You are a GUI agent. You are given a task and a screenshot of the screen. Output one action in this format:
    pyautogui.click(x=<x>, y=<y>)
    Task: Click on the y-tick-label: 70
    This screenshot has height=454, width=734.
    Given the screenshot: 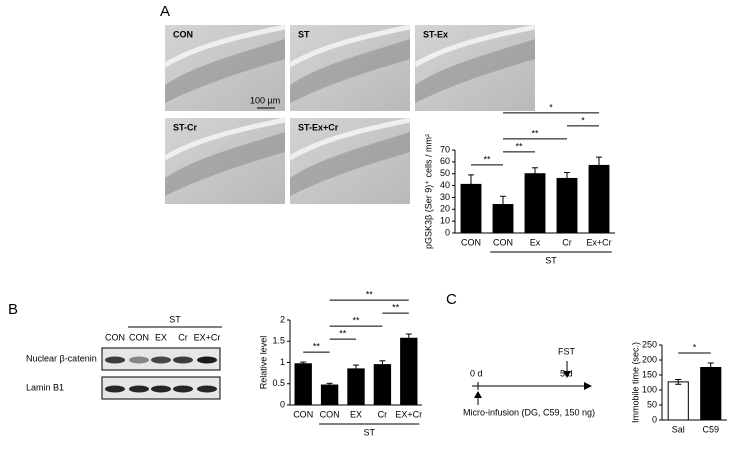 What is the action you would take?
    pyautogui.click(x=445, y=149)
    